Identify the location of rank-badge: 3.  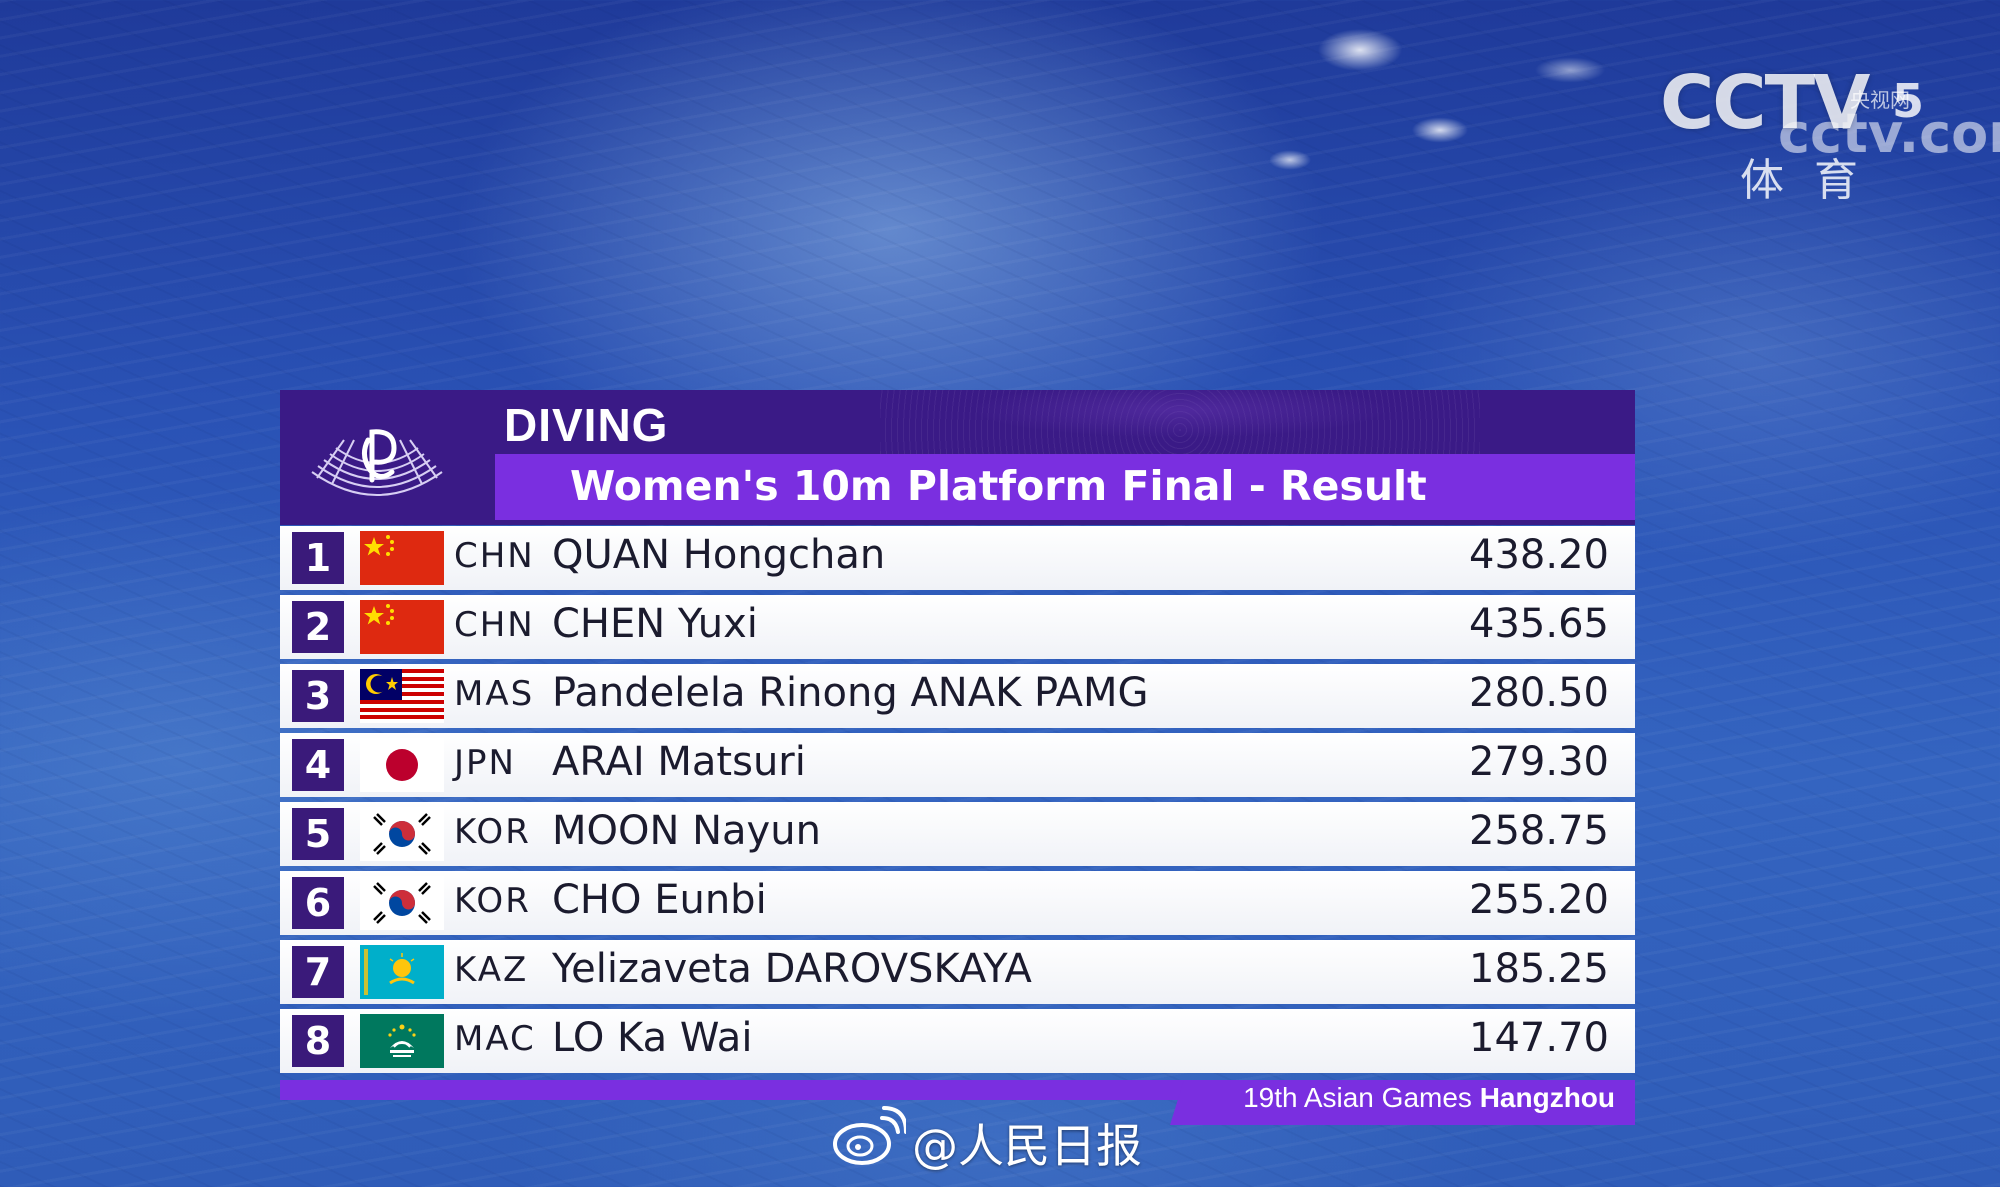
(318, 696).